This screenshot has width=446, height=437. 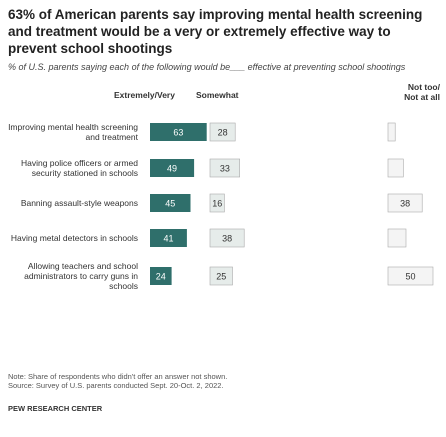 I want to click on value-label: 33, so click(x=225, y=168).